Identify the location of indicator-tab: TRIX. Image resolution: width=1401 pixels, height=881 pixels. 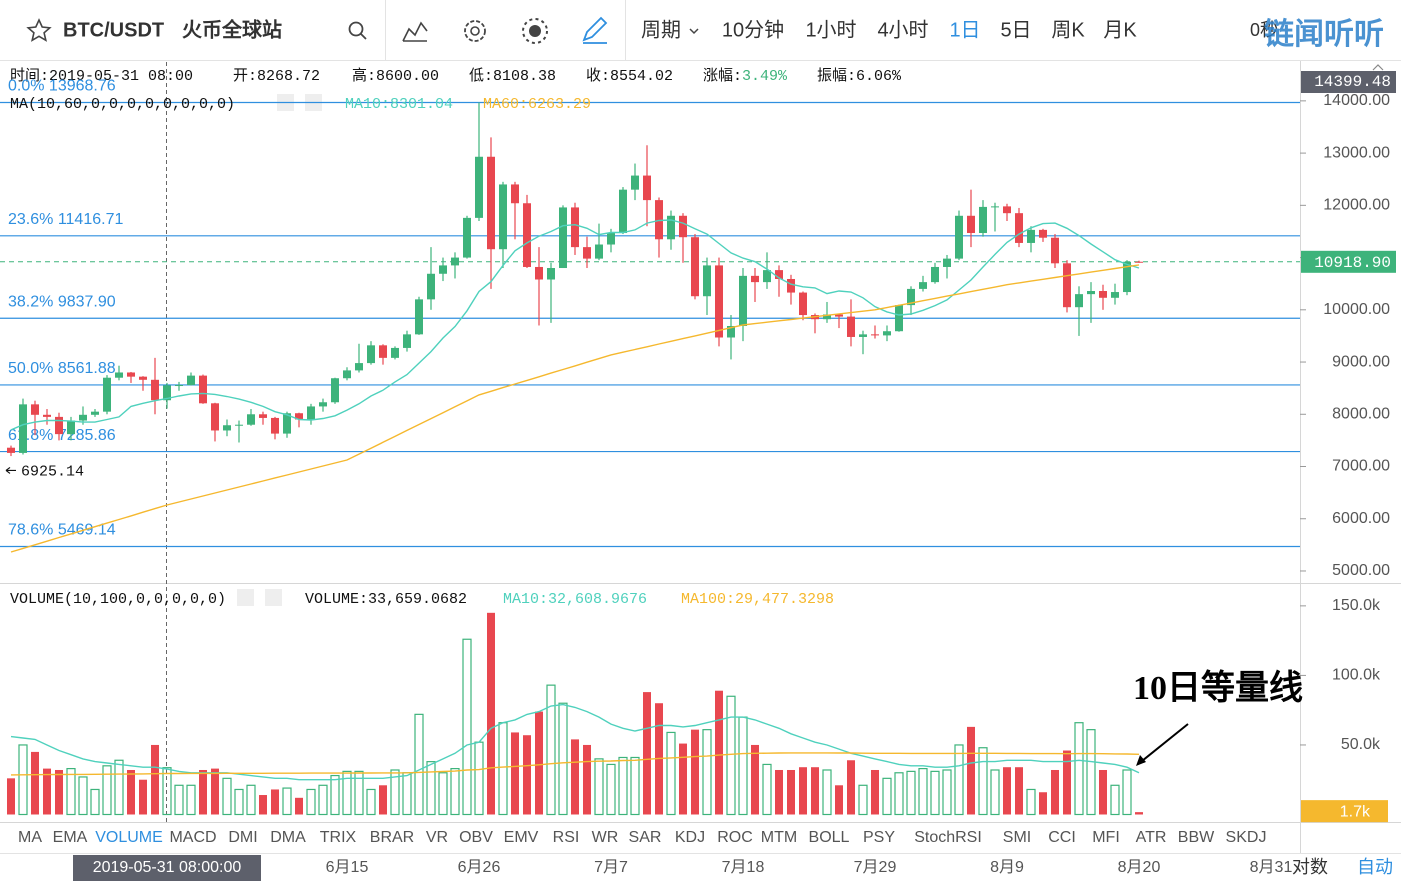
(338, 837).